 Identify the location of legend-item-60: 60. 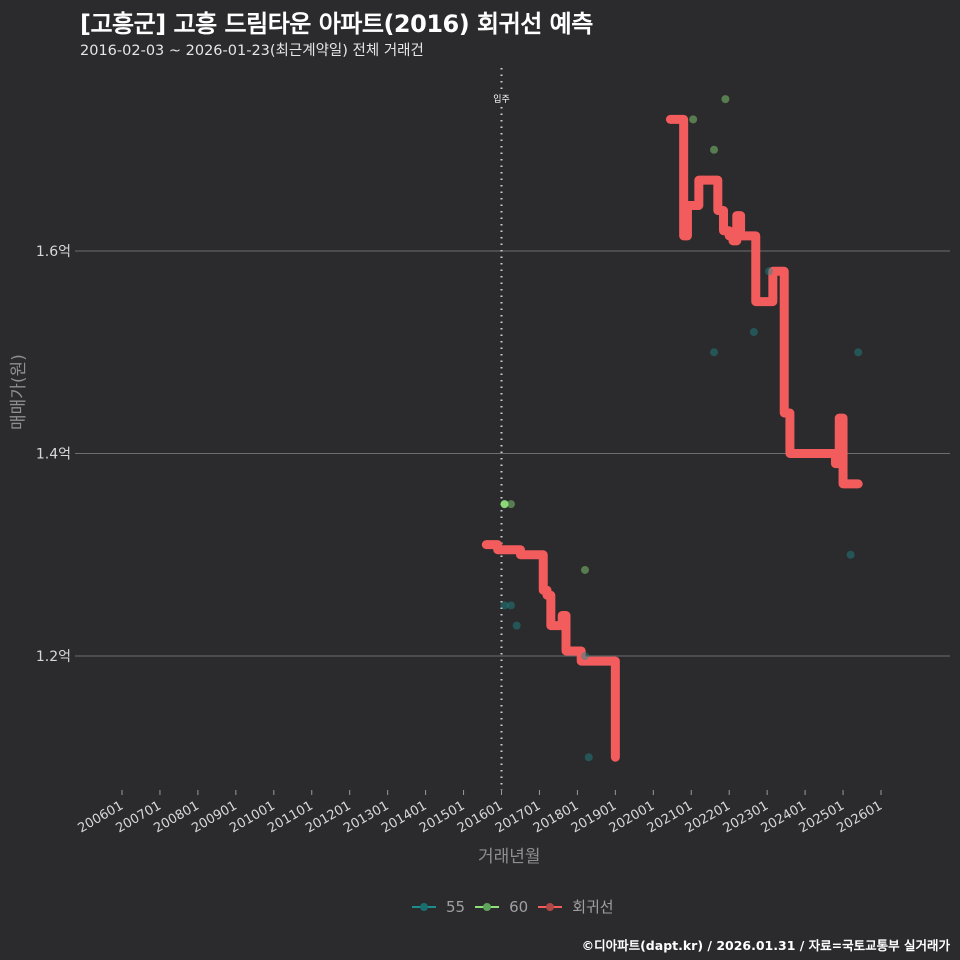
(501, 907).